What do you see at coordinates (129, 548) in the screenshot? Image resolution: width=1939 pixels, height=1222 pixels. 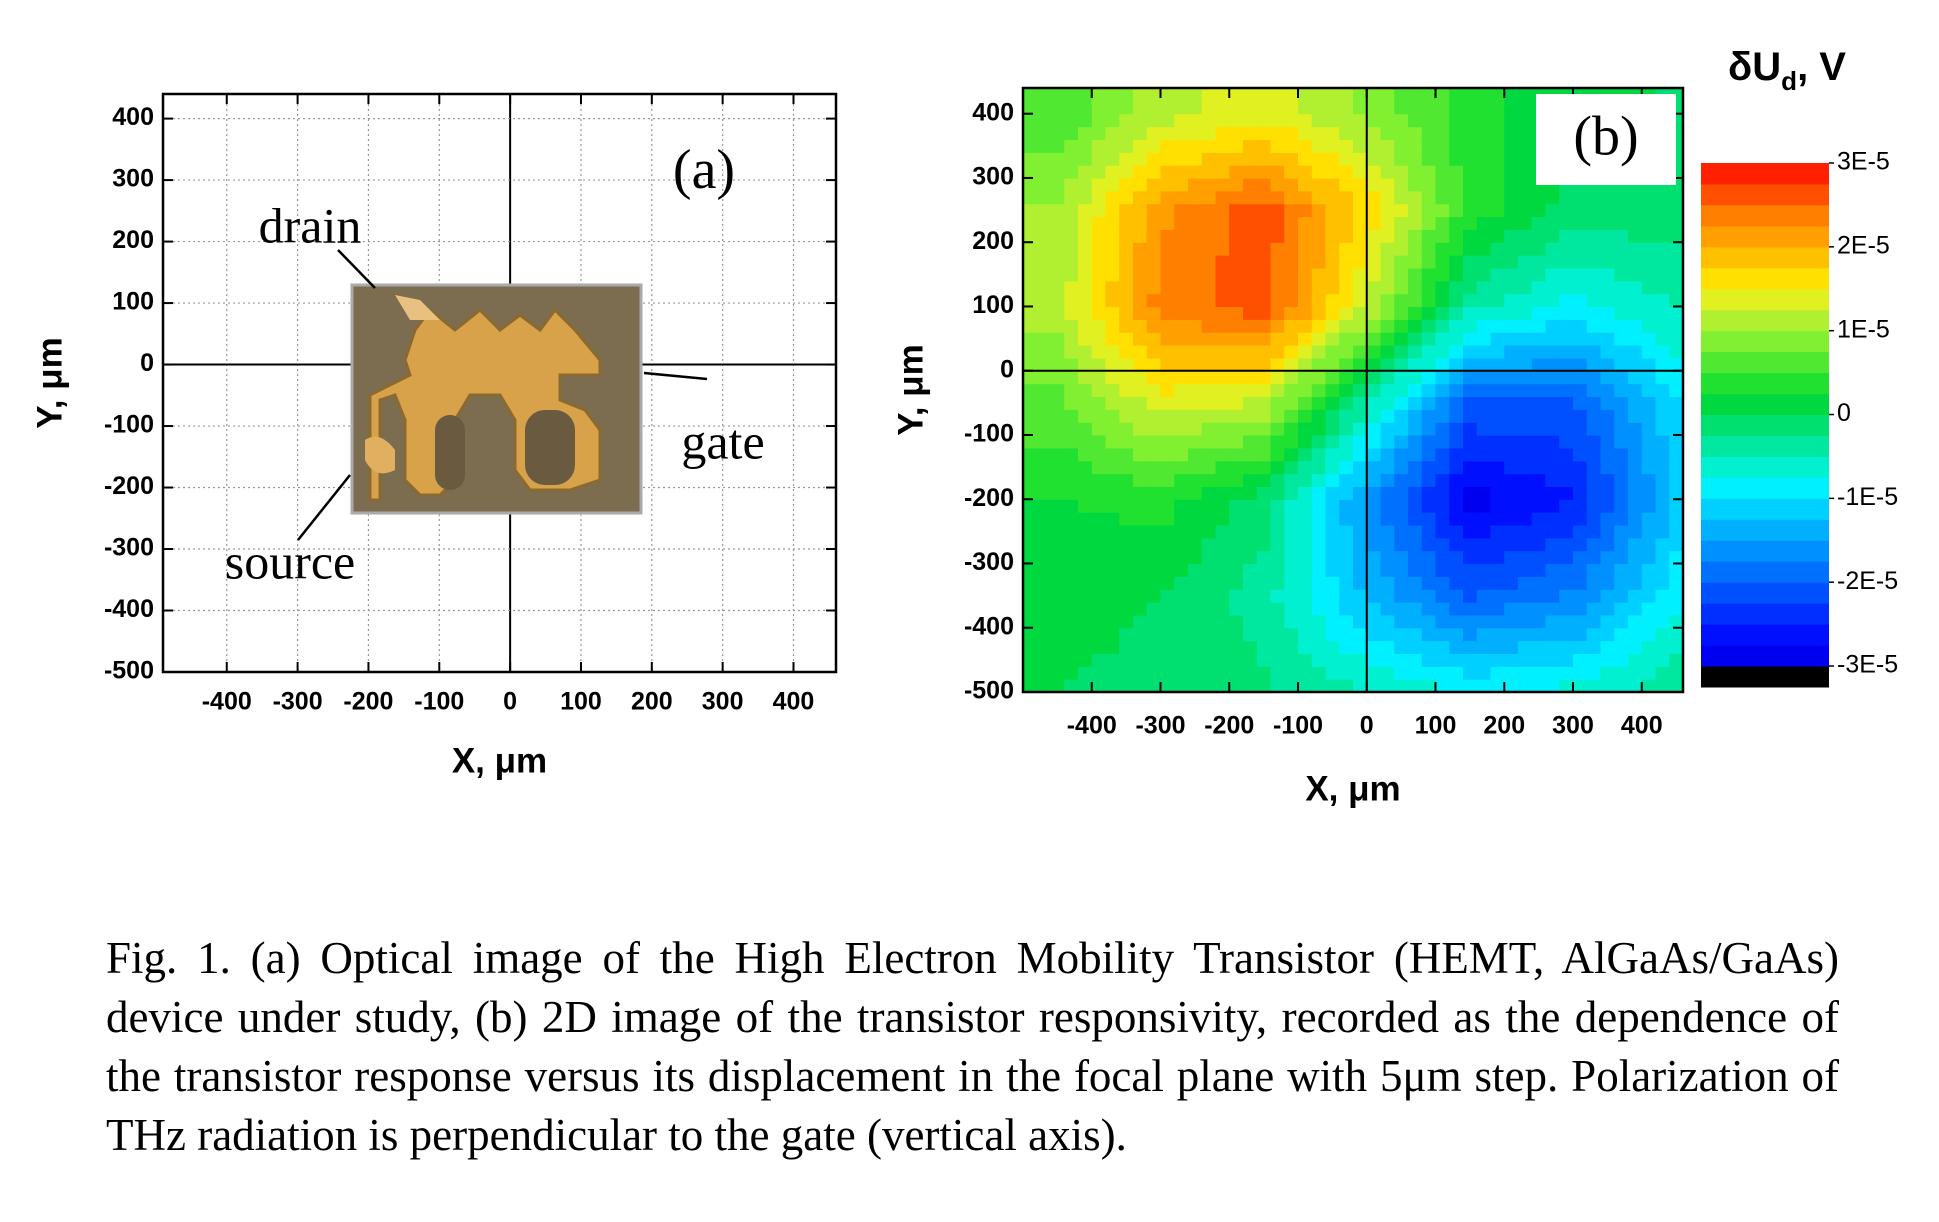 I see `y-tick-label: -300` at bounding box center [129, 548].